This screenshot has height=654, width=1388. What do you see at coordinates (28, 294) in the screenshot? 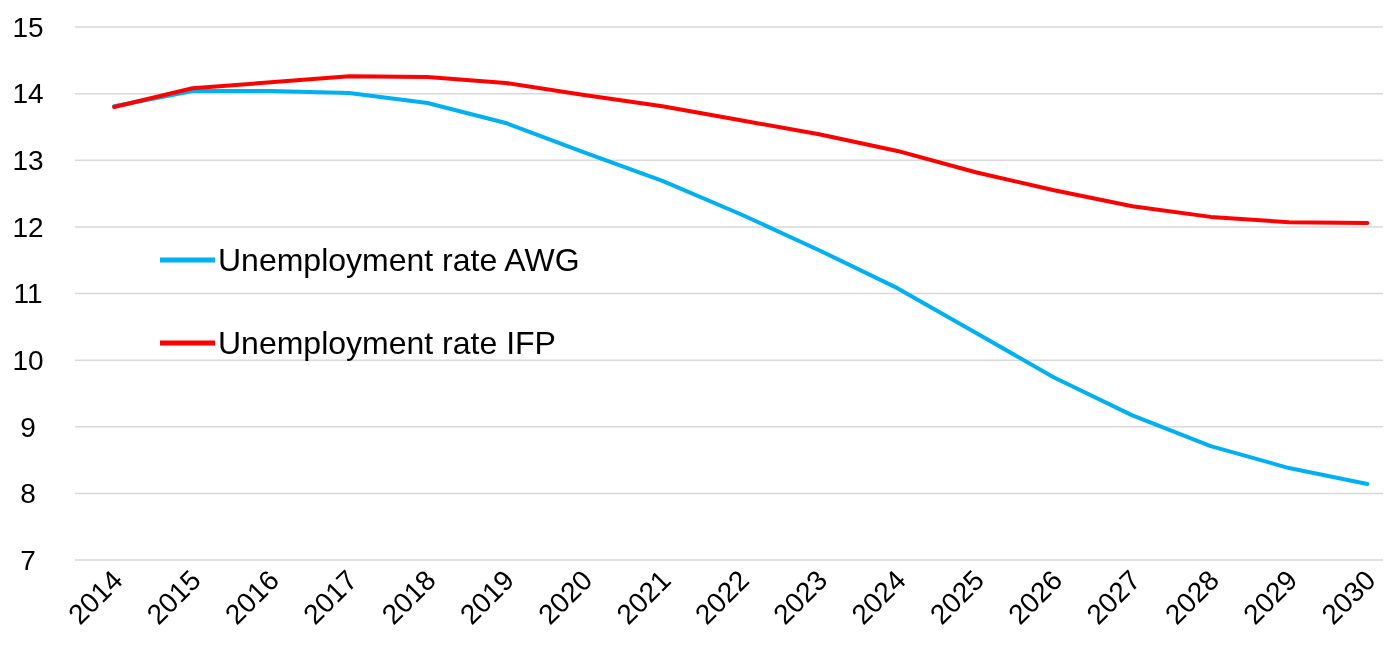
I see `y-tick-label: 11` at bounding box center [28, 294].